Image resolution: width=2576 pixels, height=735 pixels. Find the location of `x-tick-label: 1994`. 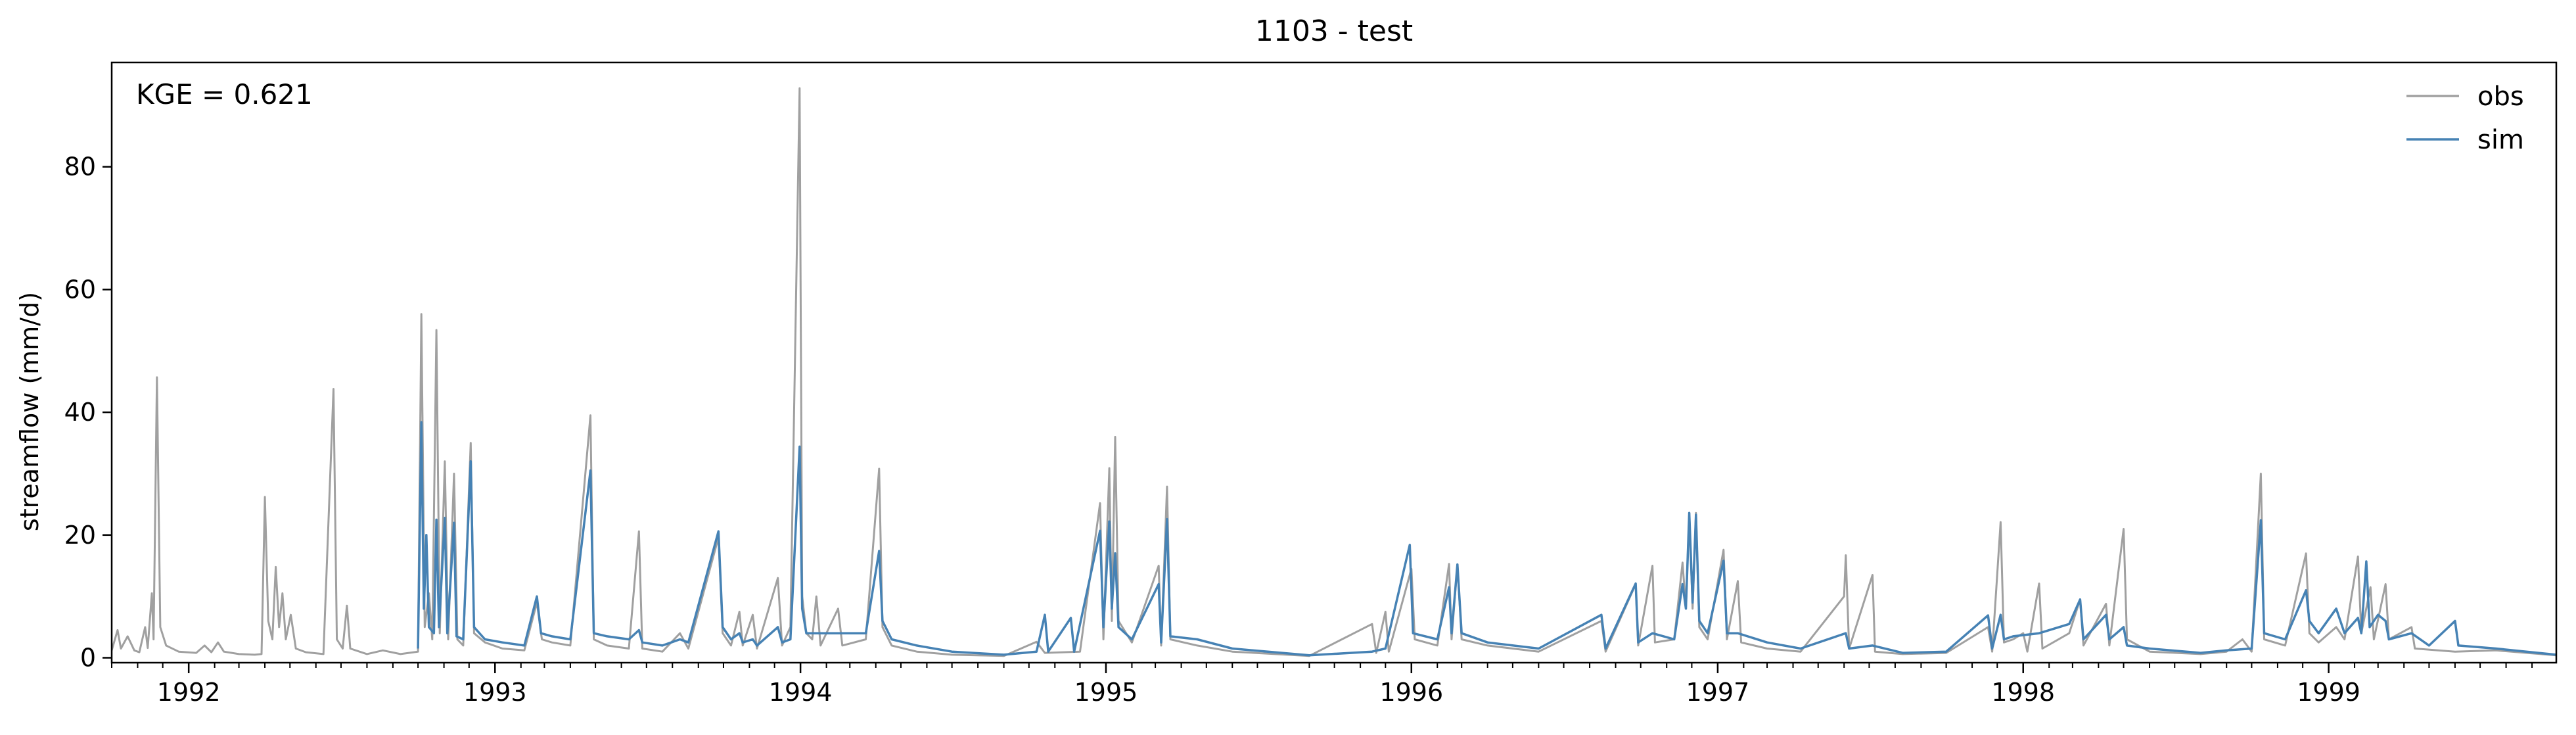

x-tick-label: 1994 is located at coordinates (801, 692).